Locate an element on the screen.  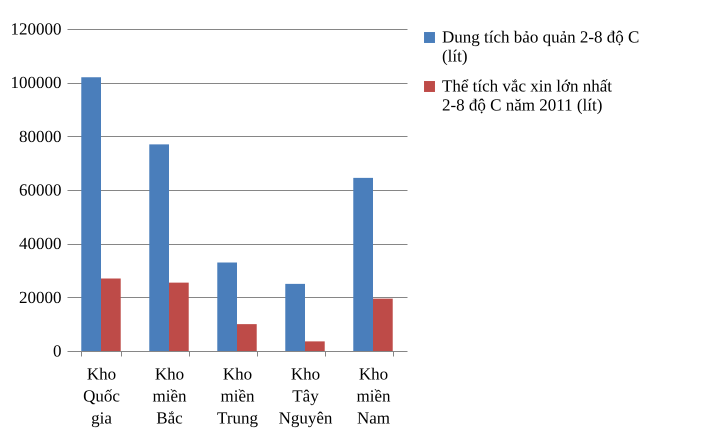
y-tick-label: 0 is located at coordinates (57, 351).